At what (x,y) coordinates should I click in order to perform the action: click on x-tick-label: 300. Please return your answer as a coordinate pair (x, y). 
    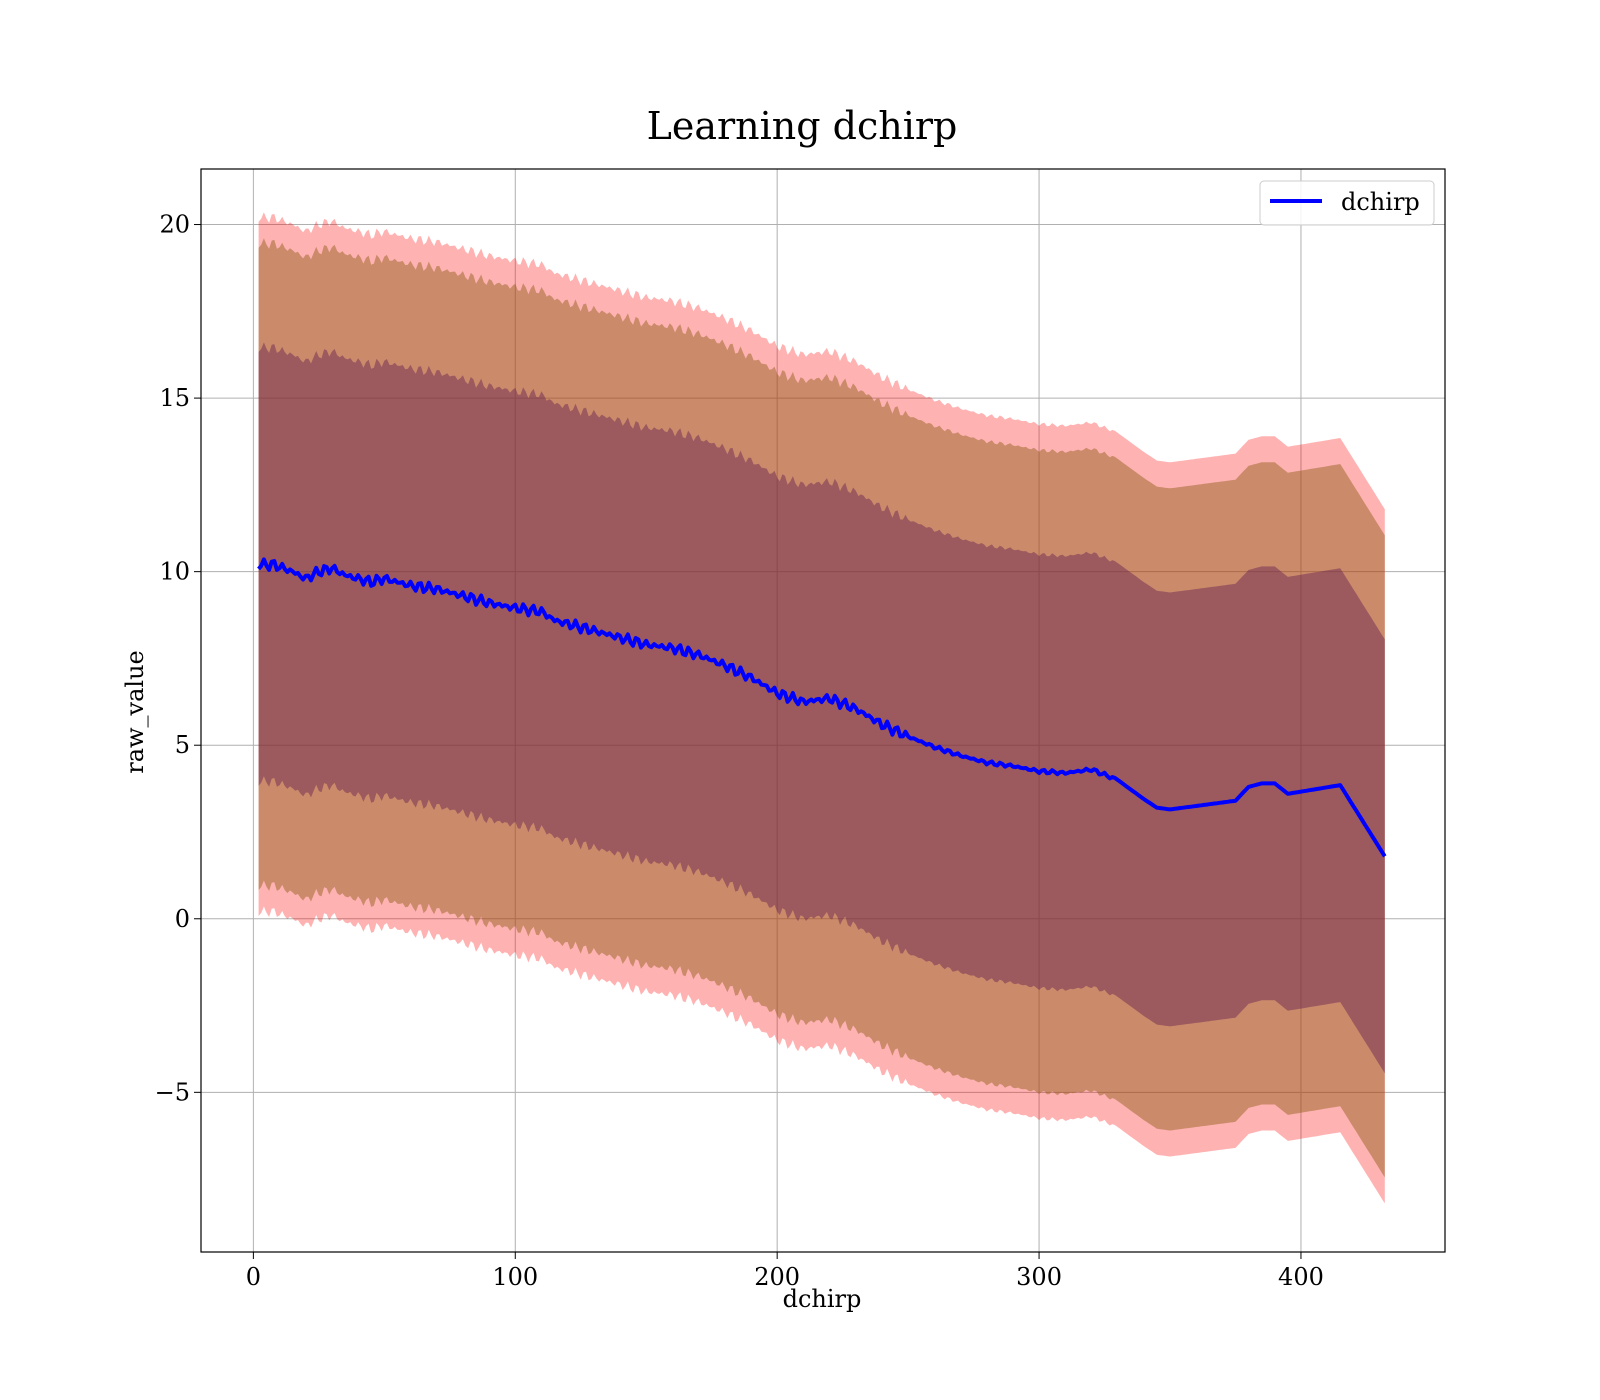
    Looking at the image, I should click on (1039, 1277).